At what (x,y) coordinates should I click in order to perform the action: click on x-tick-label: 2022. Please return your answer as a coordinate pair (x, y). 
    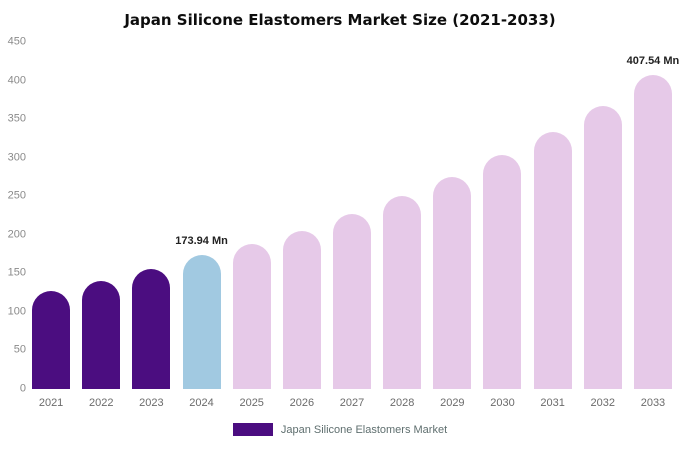
    Looking at the image, I should click on (101, 403).